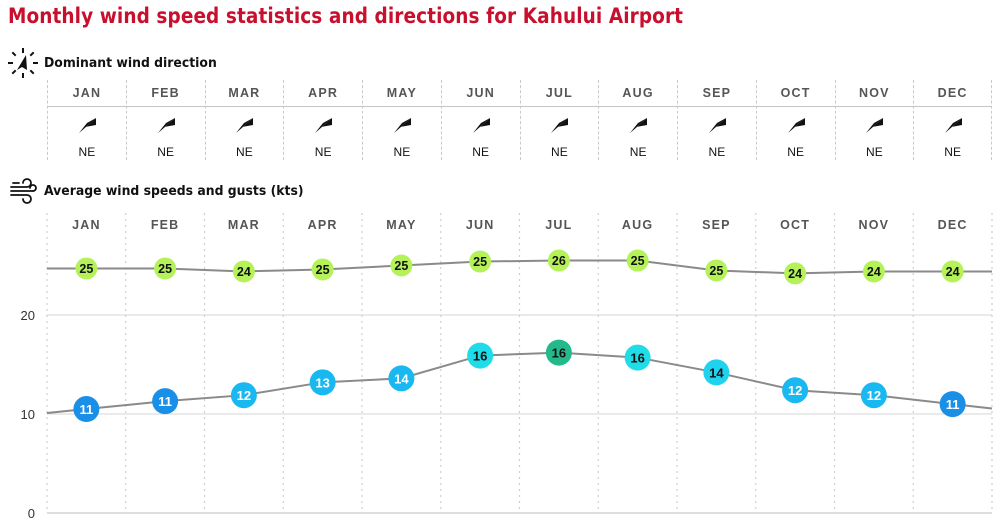 The height and width of the screenshot is (532, 1004). I want to click on direction-cell-may: MAY NE, so click(401, 120).